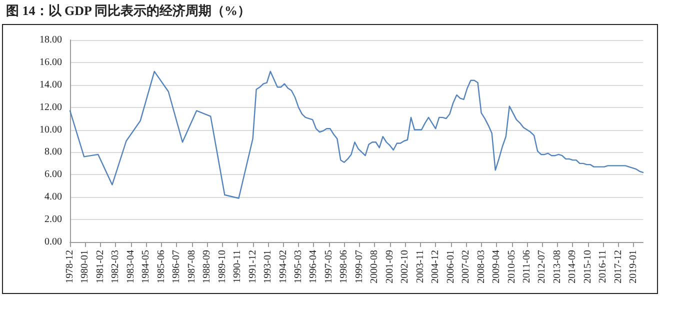 This screenshot has height=320, width=682. What do you see at coordinates (51, 130) in the screenshot?
I see `y-tick-label: 10.00` at bounding box center [51, 130].